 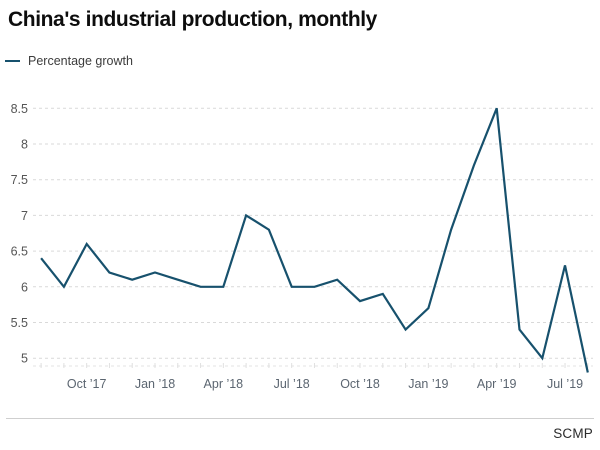 I want to click on source-label: SCMP, so click(x=573, y=433).